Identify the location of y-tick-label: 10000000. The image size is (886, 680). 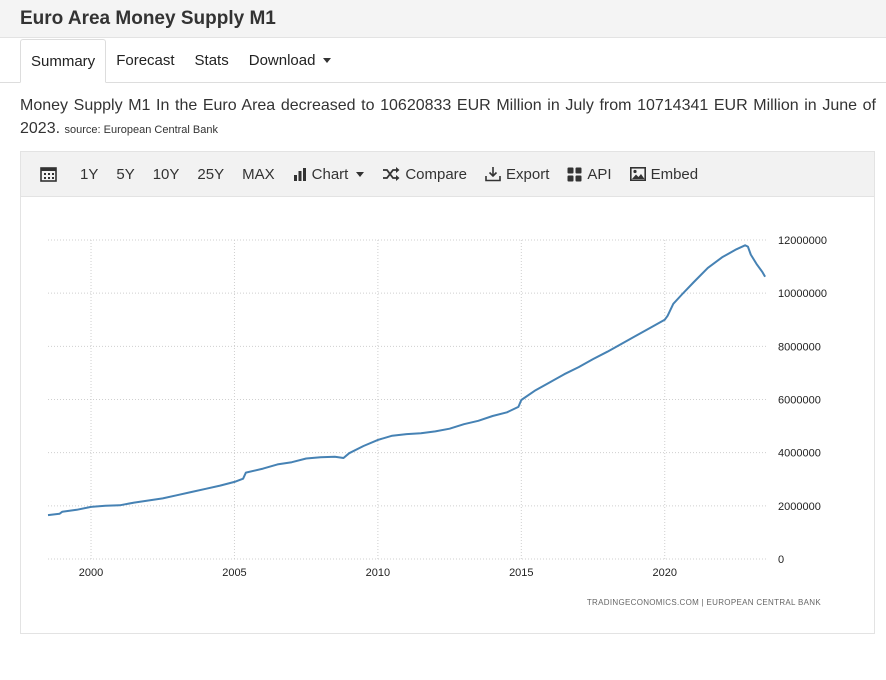
(802, 294).